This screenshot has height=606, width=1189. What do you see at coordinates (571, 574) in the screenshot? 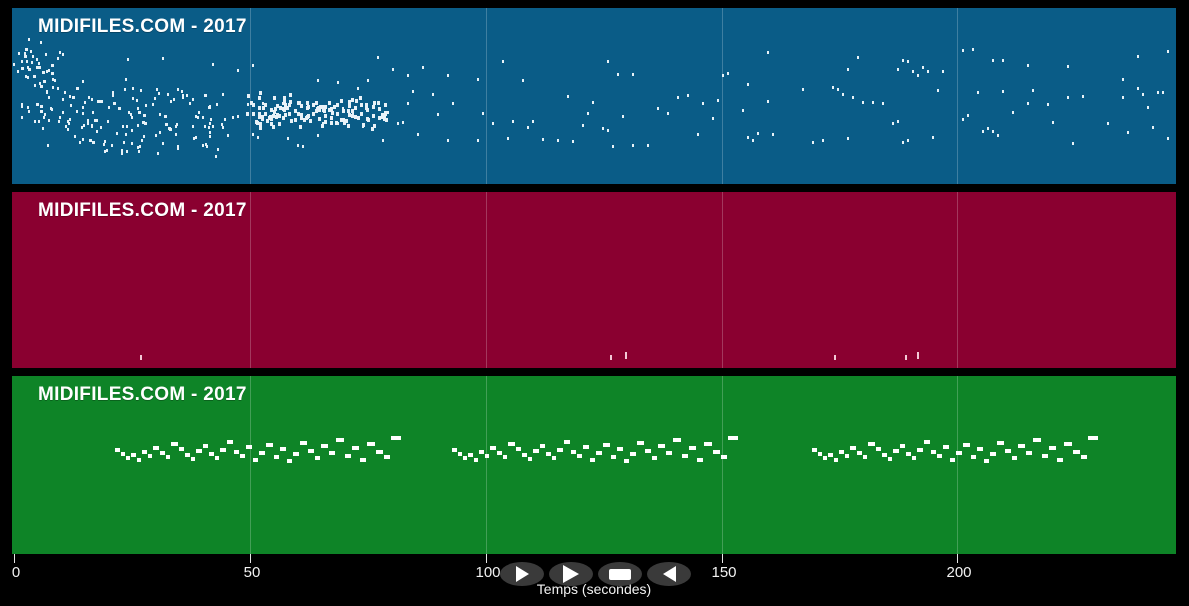
I see `fast-forward-button` at bounding box center [571, 574].